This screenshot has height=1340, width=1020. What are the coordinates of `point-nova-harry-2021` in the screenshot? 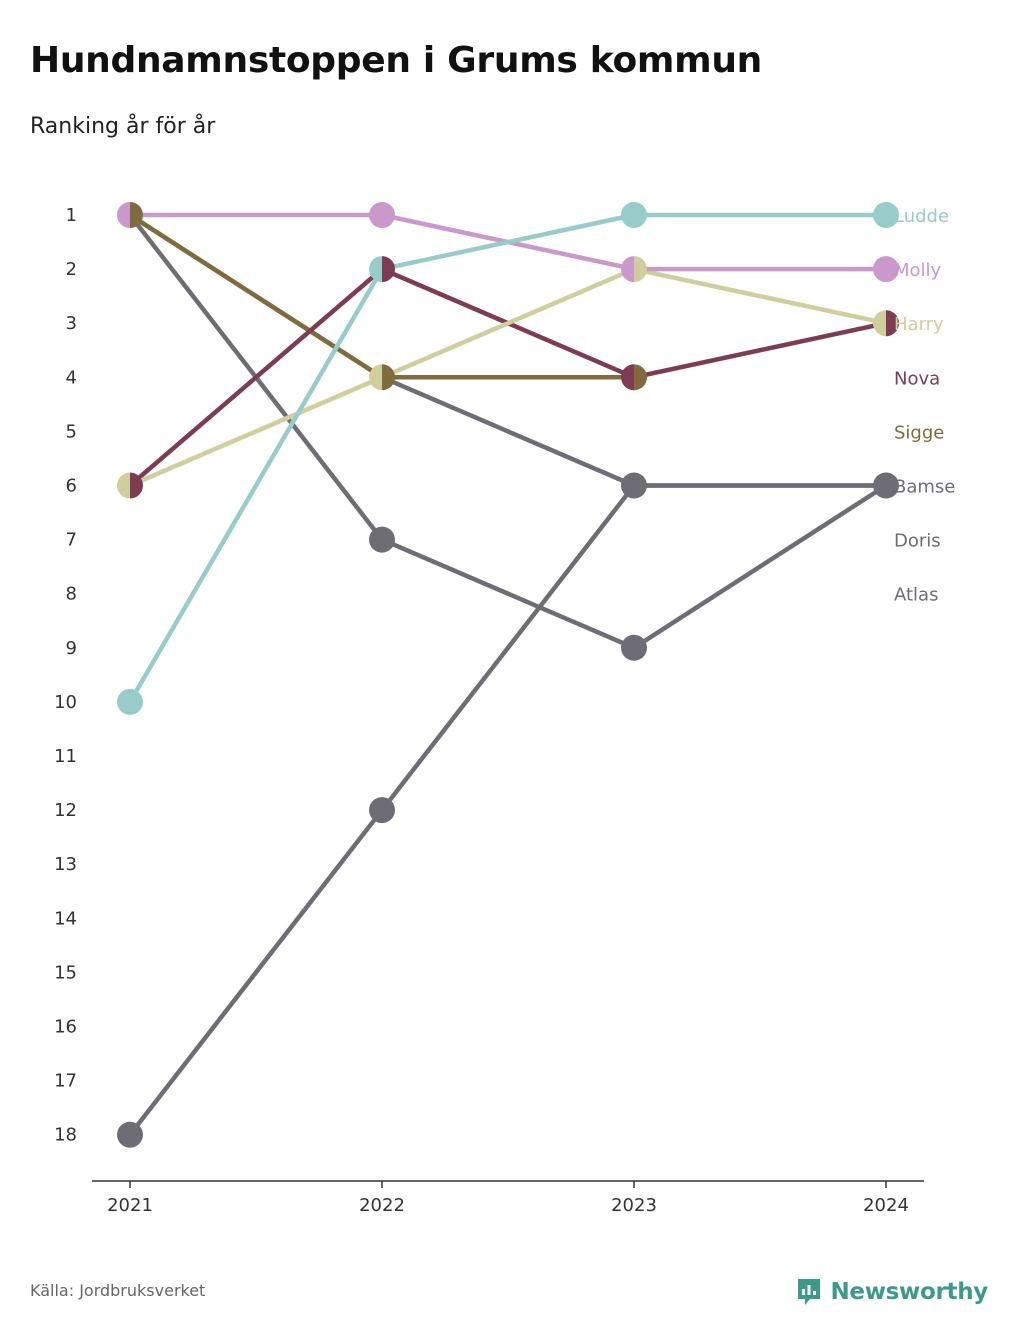 It's located at (130, 485).